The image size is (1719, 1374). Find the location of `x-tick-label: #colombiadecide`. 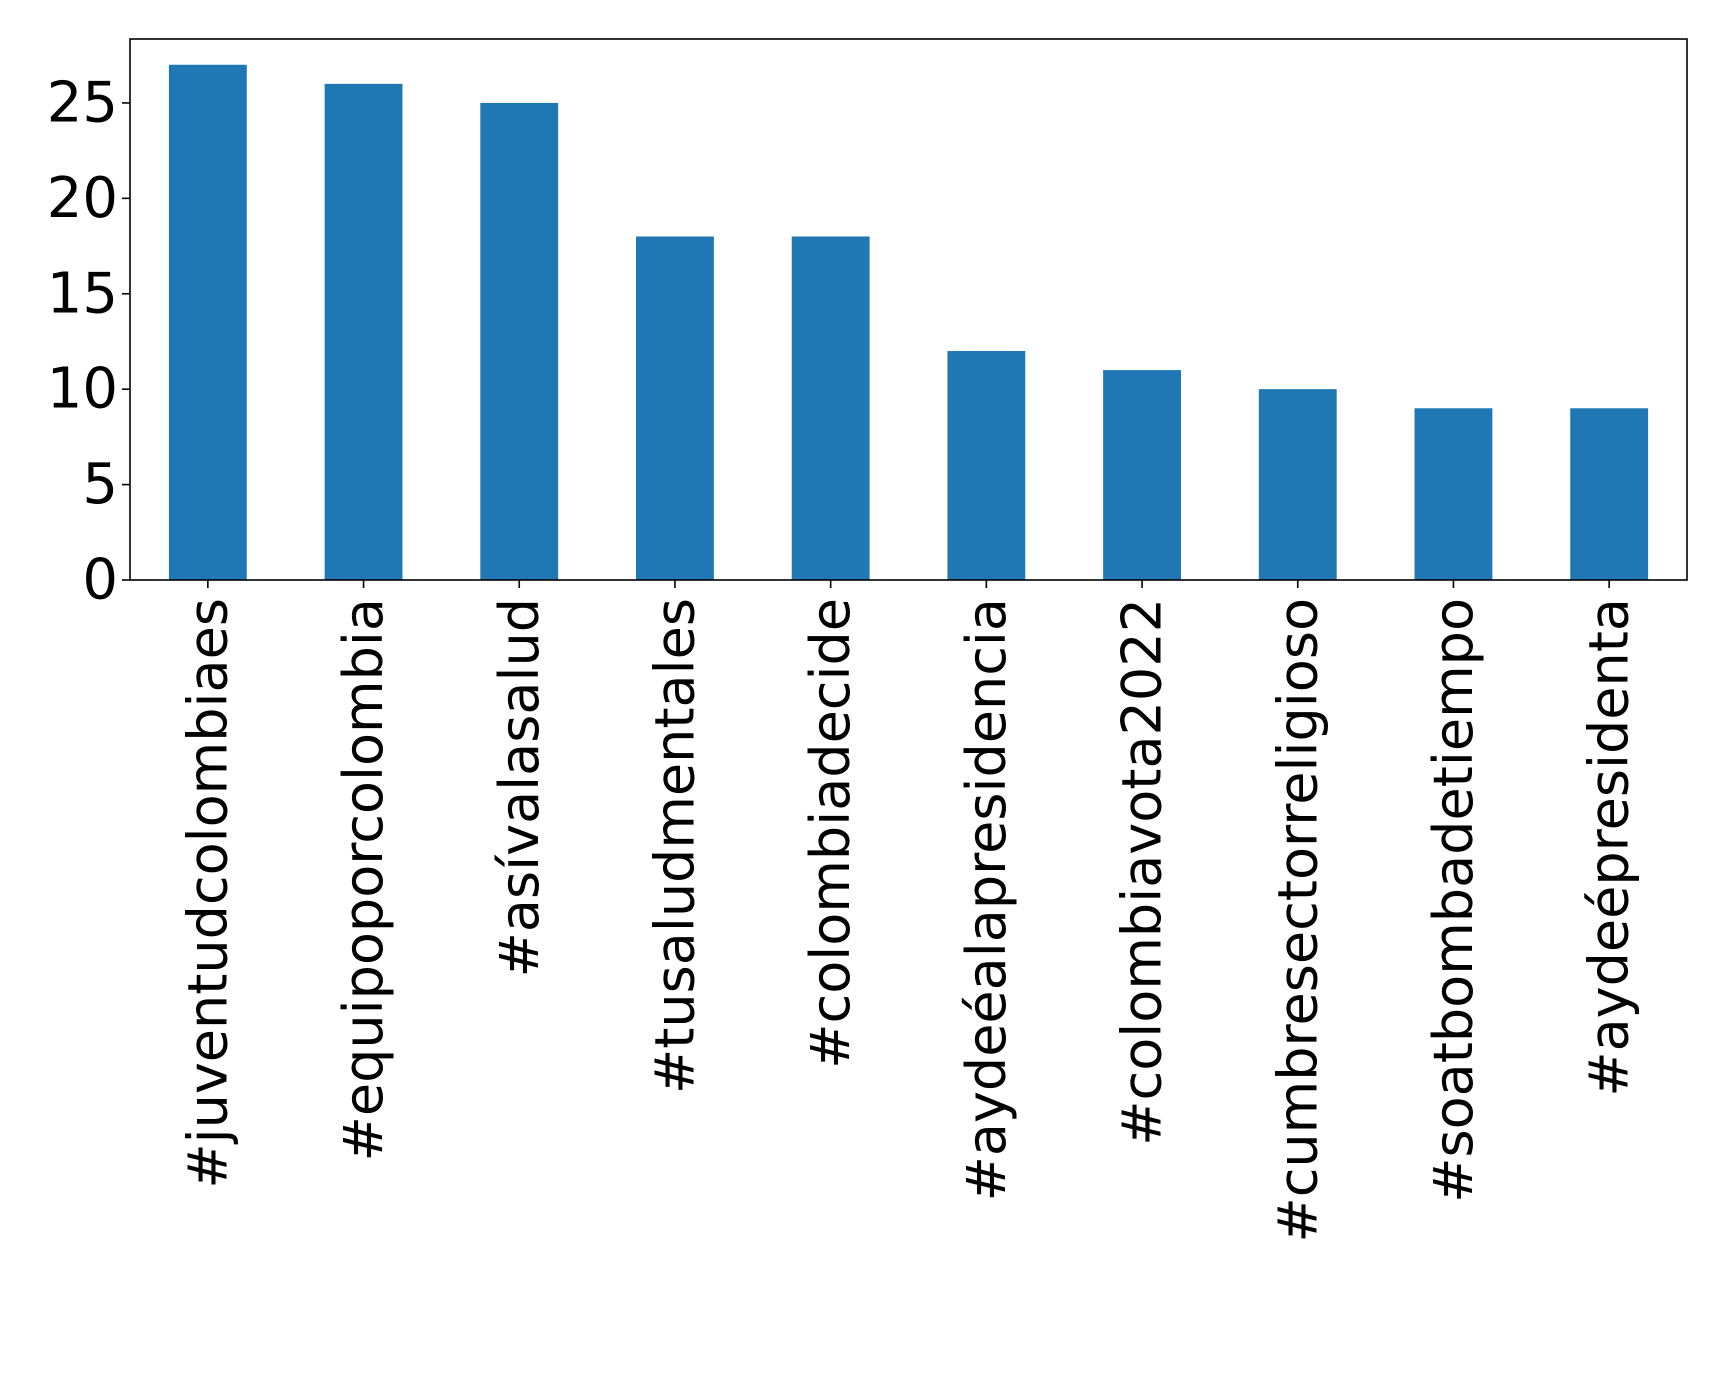

x-tick-label: #colombiadecide is located at coordinates (830, 833).